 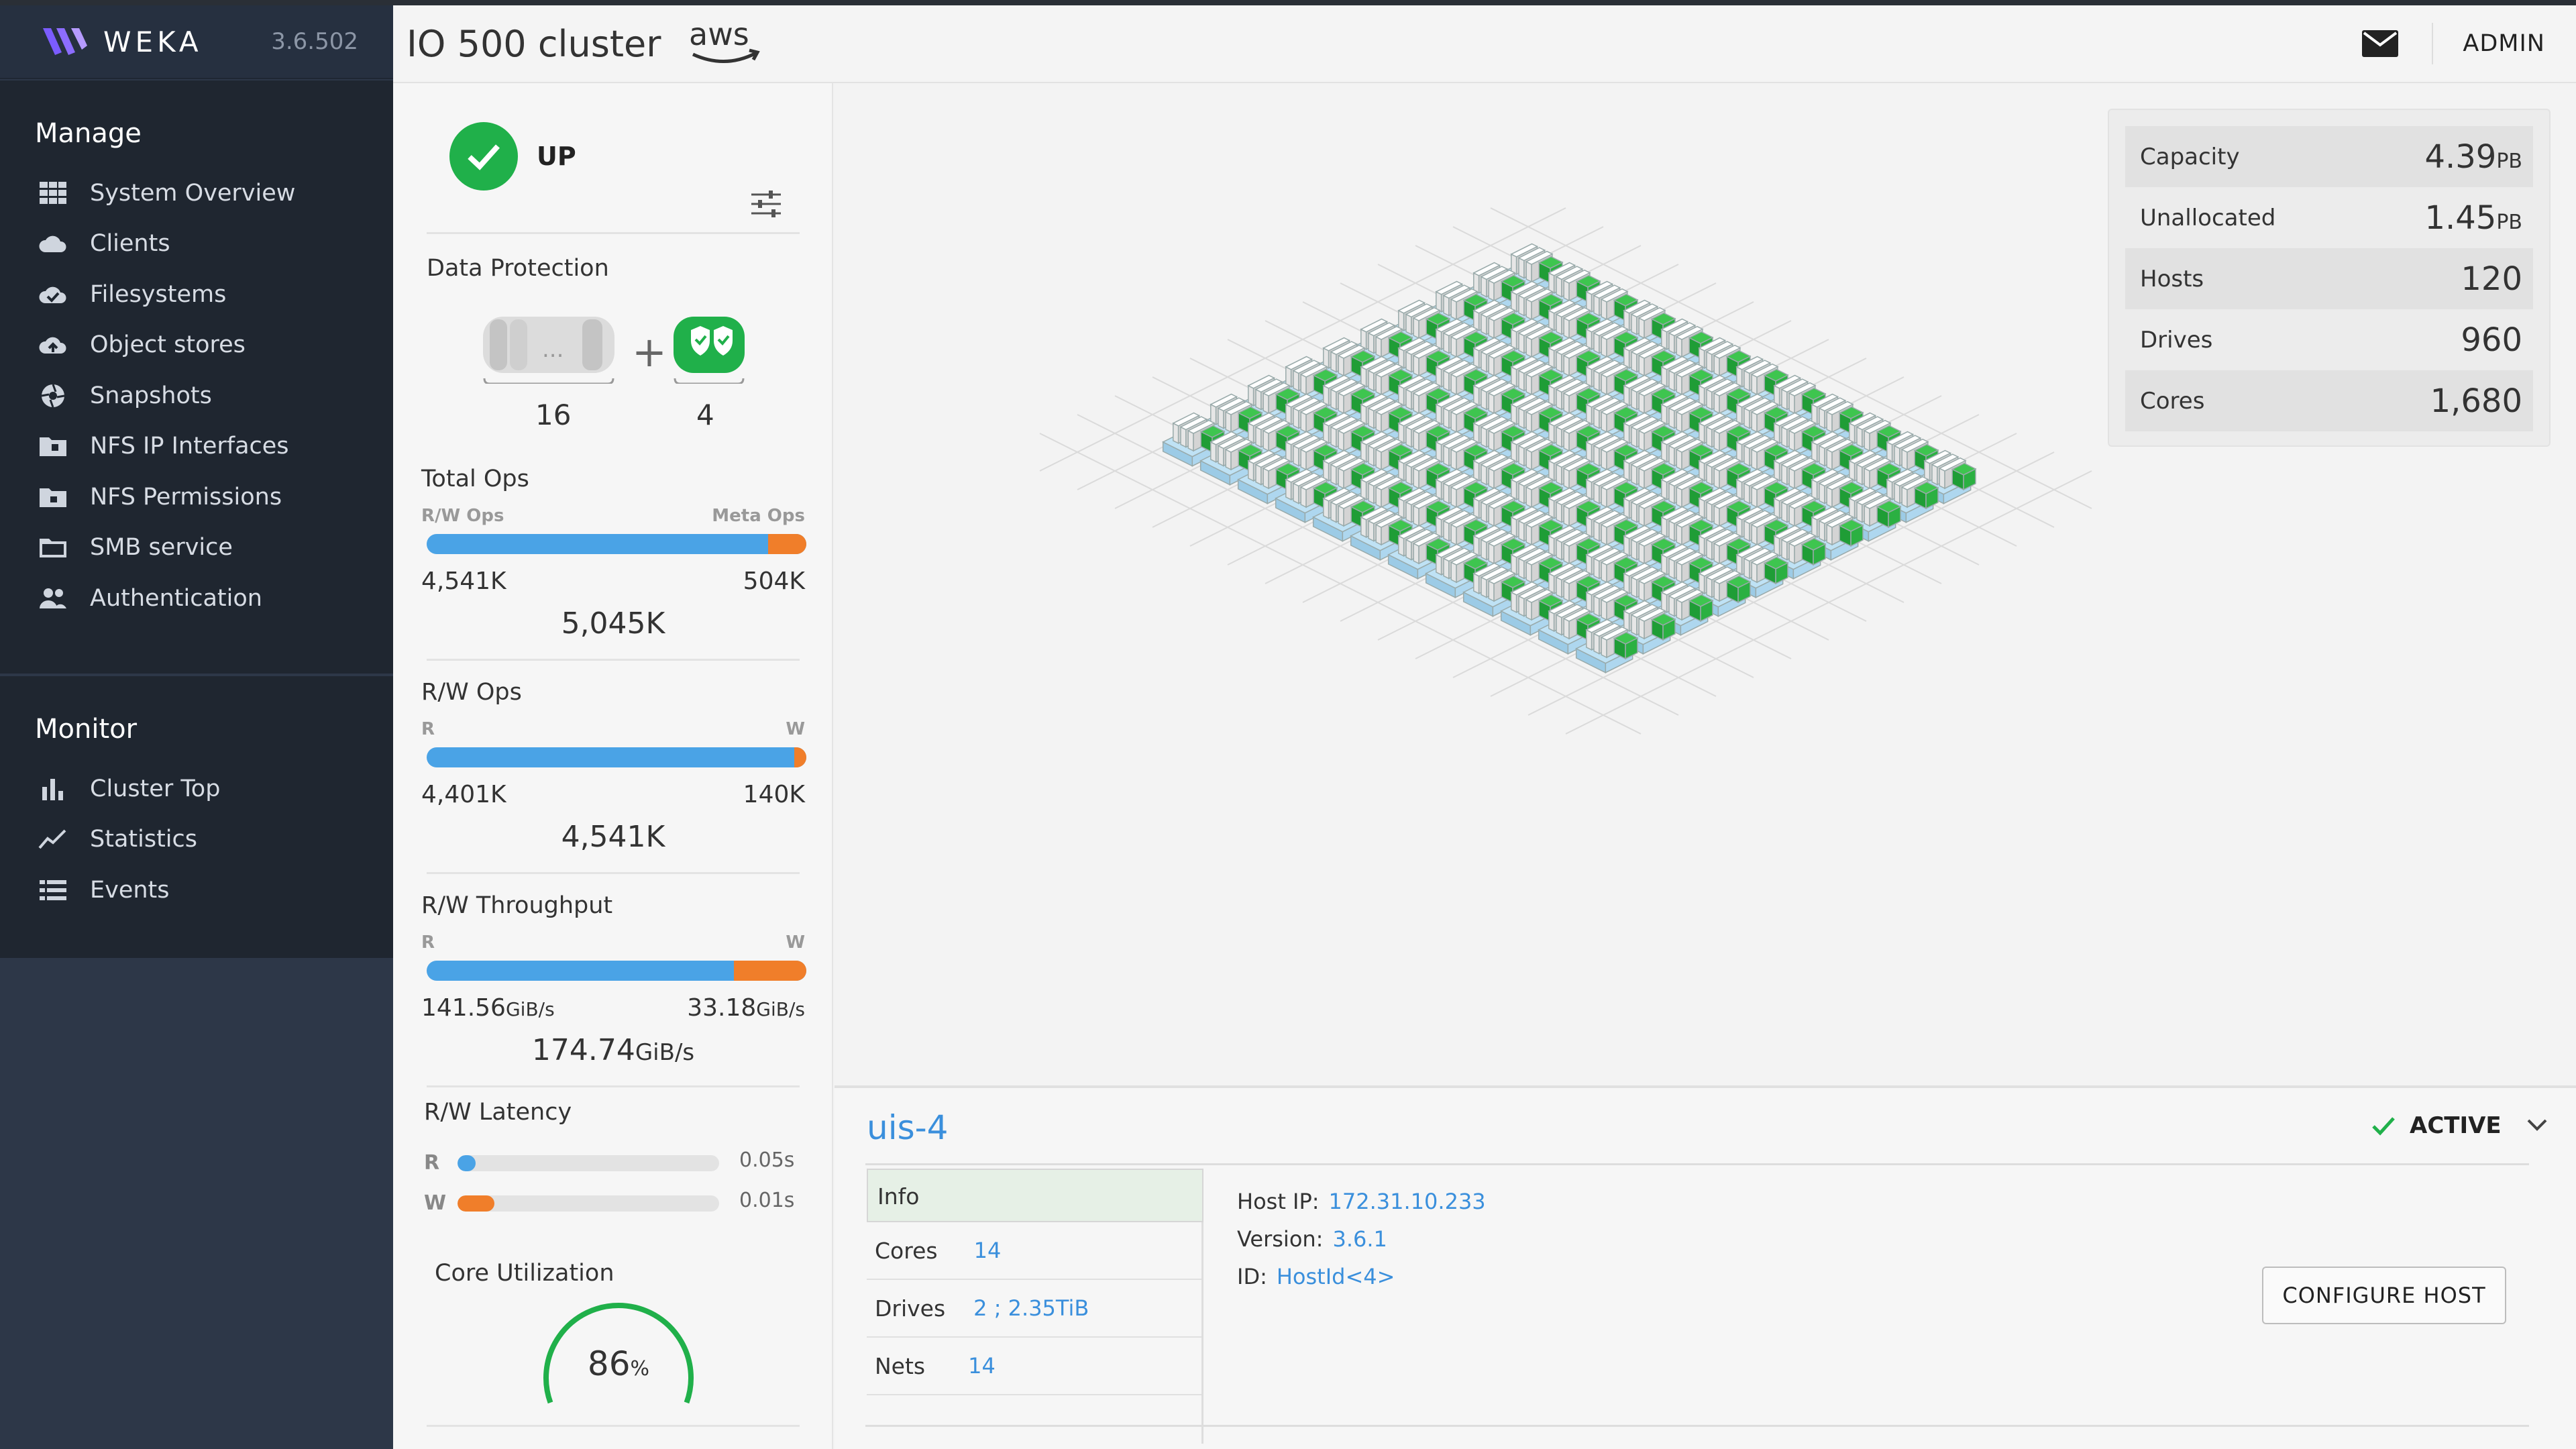 What do you see at coordinates (463, 581) in the screenshot?
I see `total-ops-rw-value: 4,541K` at bounding box center [463, 581].